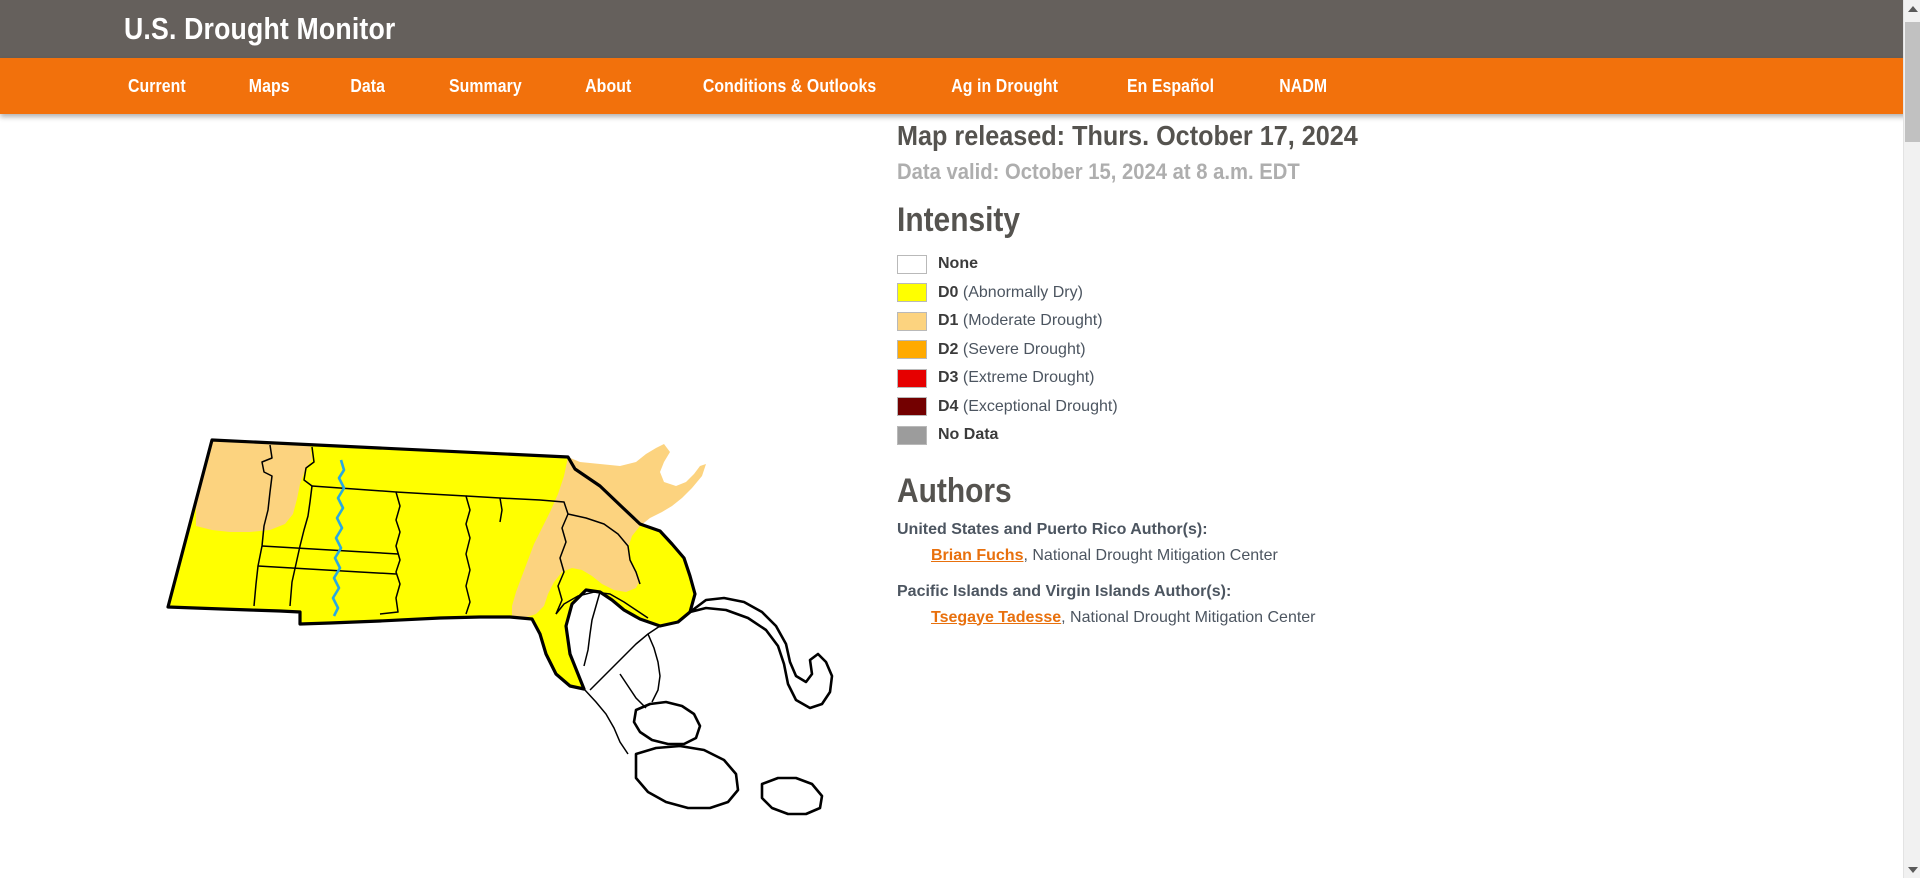 The height and width of the screenshot is (878, 1920). Describe the element at coordinates (912, 264) in the screenshot. I see `swatch-none-icon` at that location.